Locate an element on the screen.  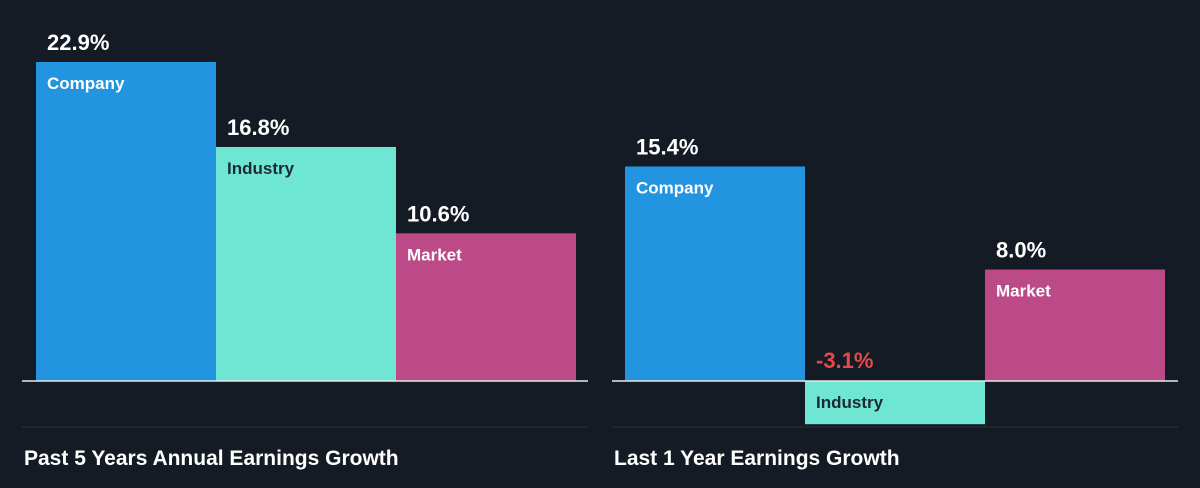
bar-value-label: 10.6% is located at coordinates (438, 213).